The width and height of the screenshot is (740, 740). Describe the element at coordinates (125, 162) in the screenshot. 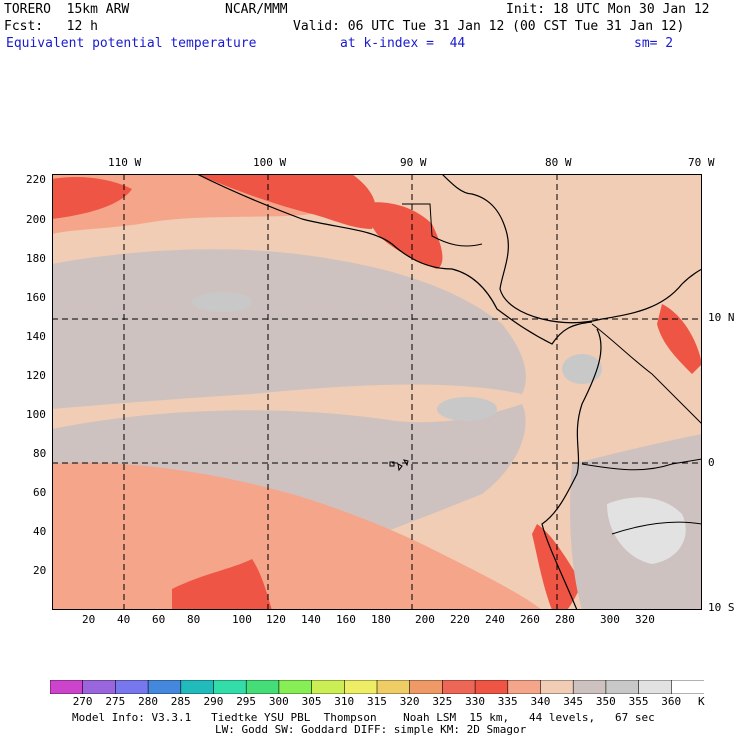

I see `lon-label-110w: 110 W` at that location.